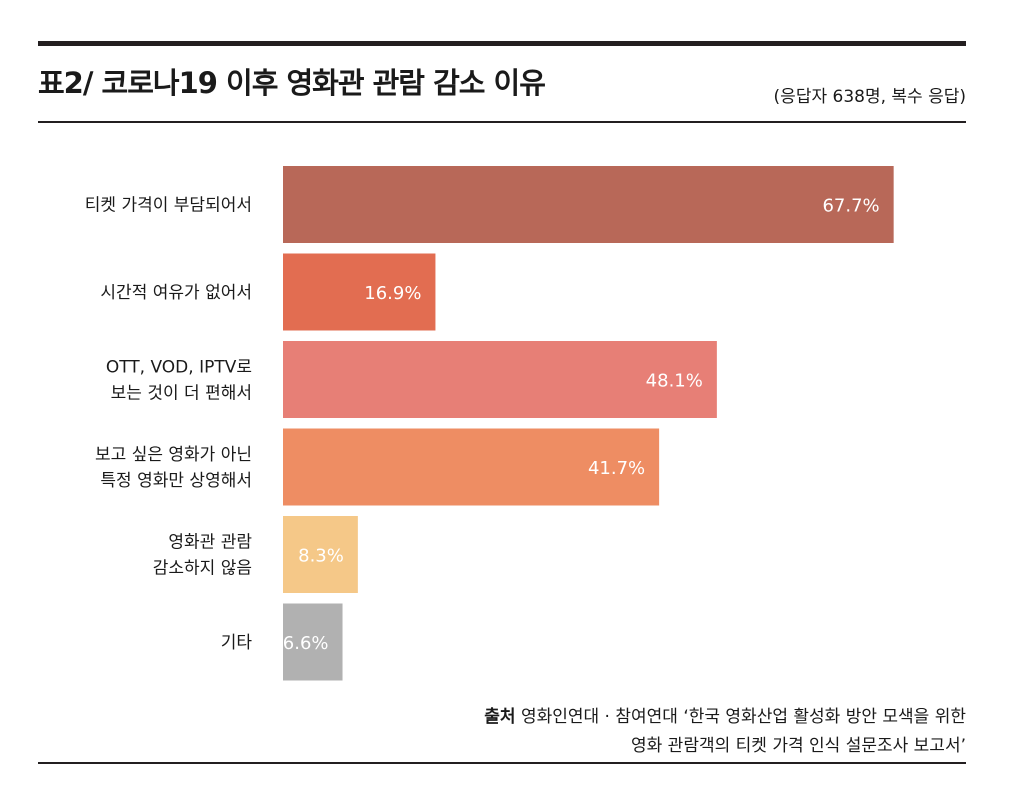 The height and width of the screenshot is (800, 1017). Describe the element at coordinates (743, 717) in the screenshot. I see `source-text-1: 영화인연대 · 참여연대 ‘한국 영화산업 활성화 방안 모색을 위한` at that location.